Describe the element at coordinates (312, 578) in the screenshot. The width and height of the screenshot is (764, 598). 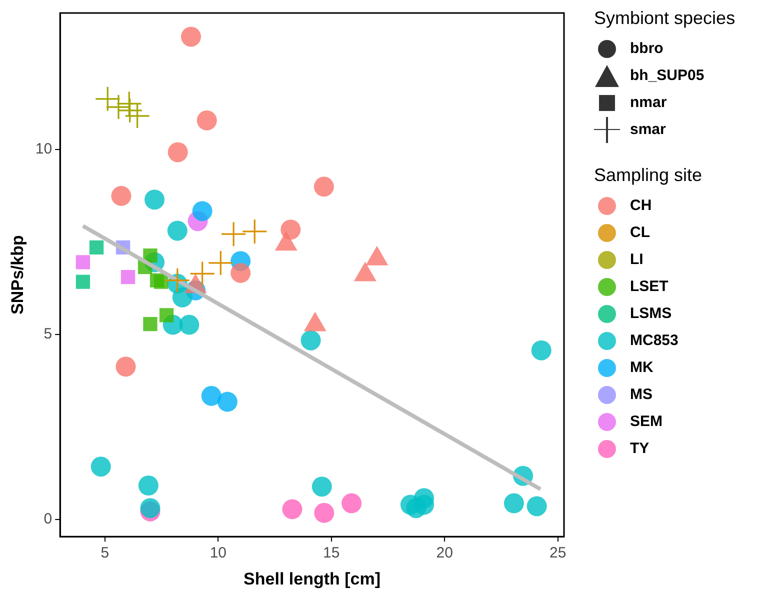
I see `x-axis-title: Shell length [cm]` at that location.